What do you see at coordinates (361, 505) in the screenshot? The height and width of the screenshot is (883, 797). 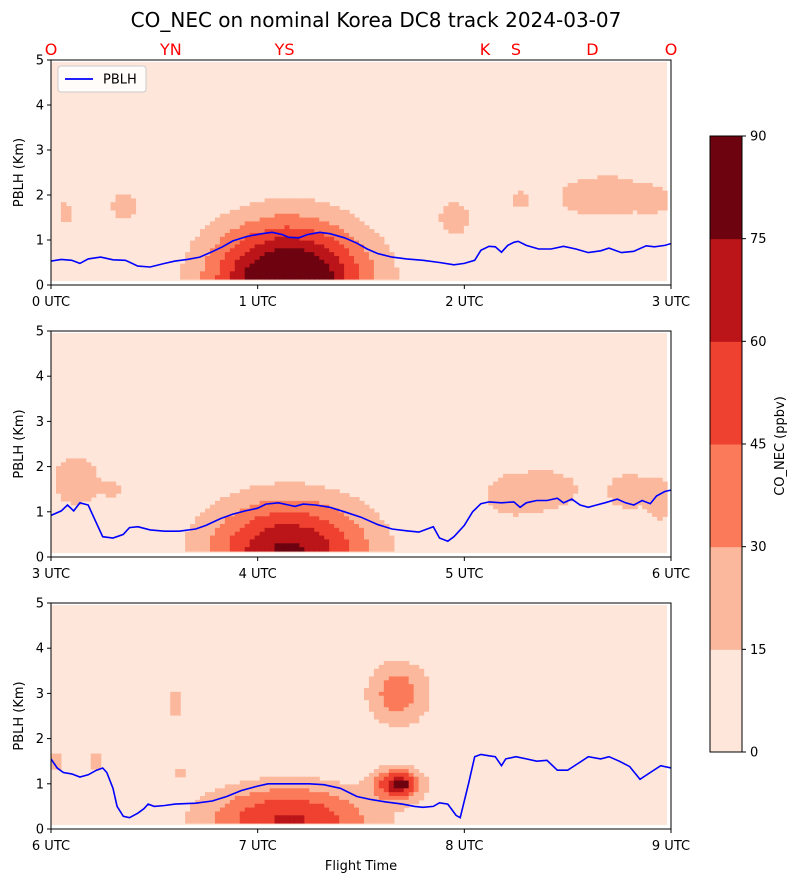 I see `contour-field` at bounding box center [361, 505].